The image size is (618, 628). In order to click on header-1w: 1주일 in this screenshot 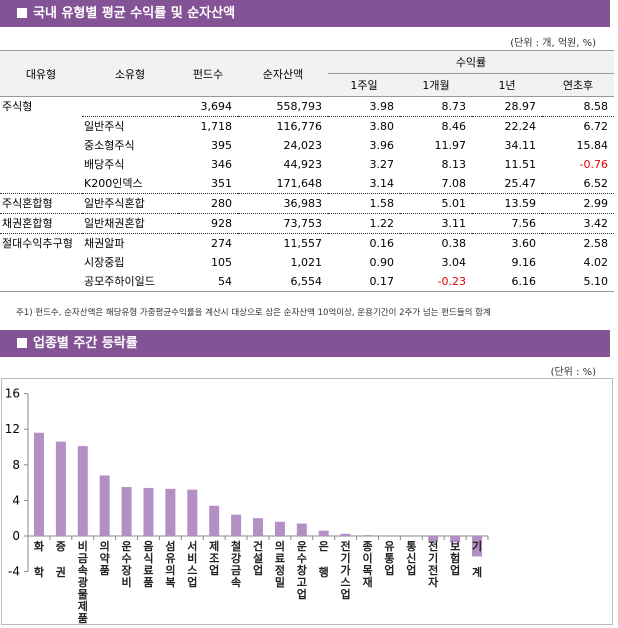, I will do `click(364, 85)`.